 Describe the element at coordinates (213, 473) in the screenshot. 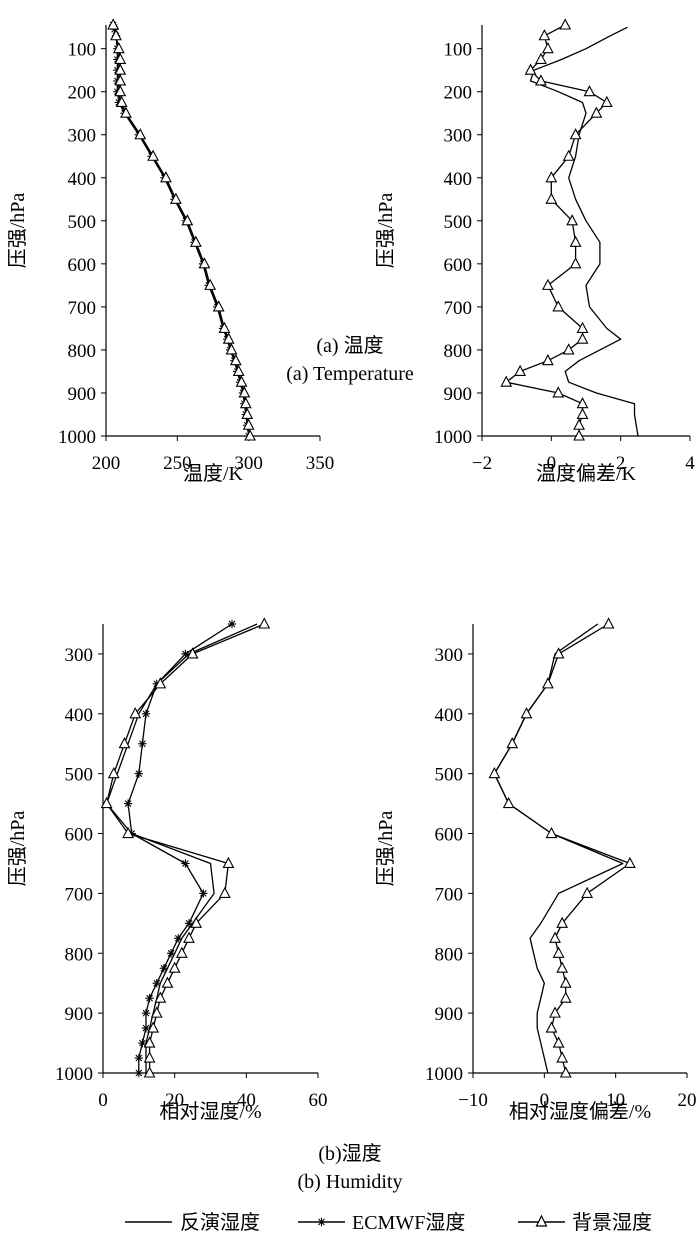

I see `x-axis-label: 温度/K` at that location.